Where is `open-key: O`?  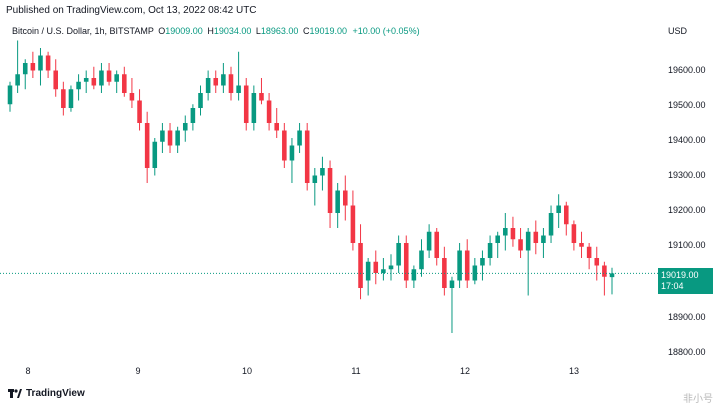 open-key: O is located at coordinates (162, 31).